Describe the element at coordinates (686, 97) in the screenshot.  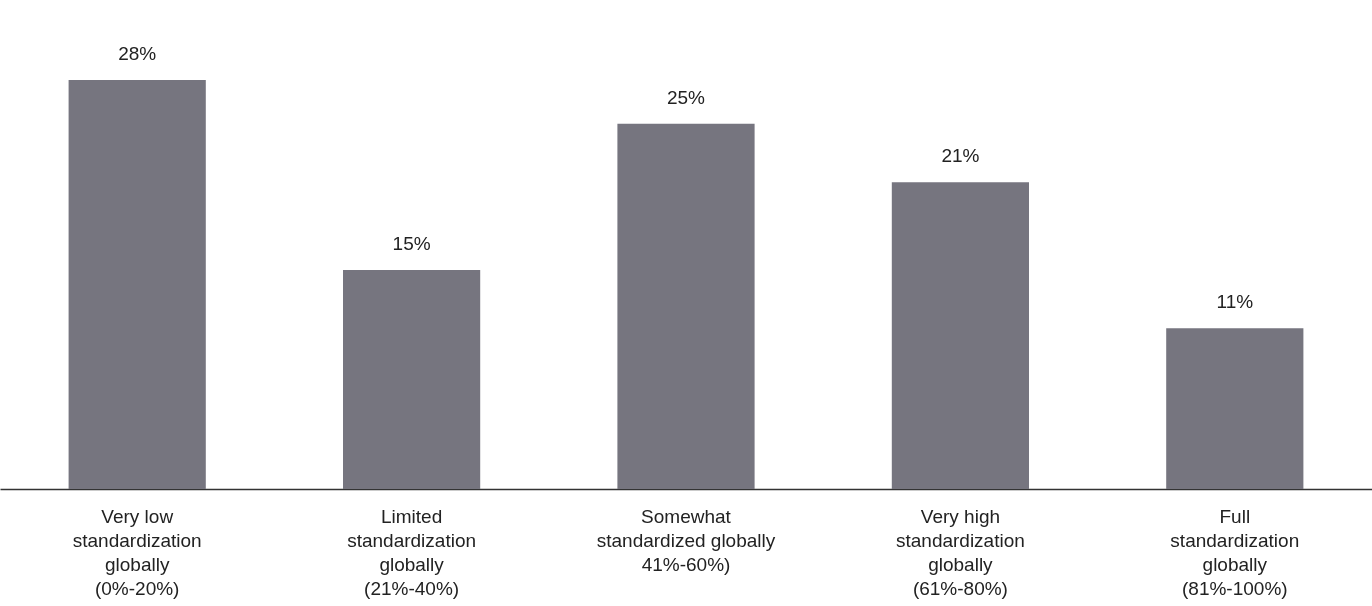
I see `data-label: 25%` at that location.